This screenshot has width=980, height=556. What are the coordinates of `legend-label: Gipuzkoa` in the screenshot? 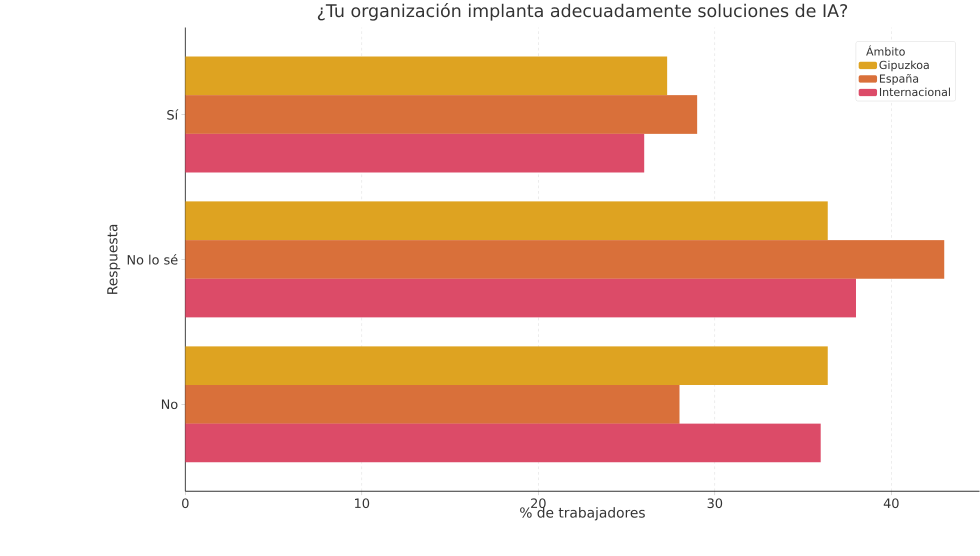 It's located at (904, 66).